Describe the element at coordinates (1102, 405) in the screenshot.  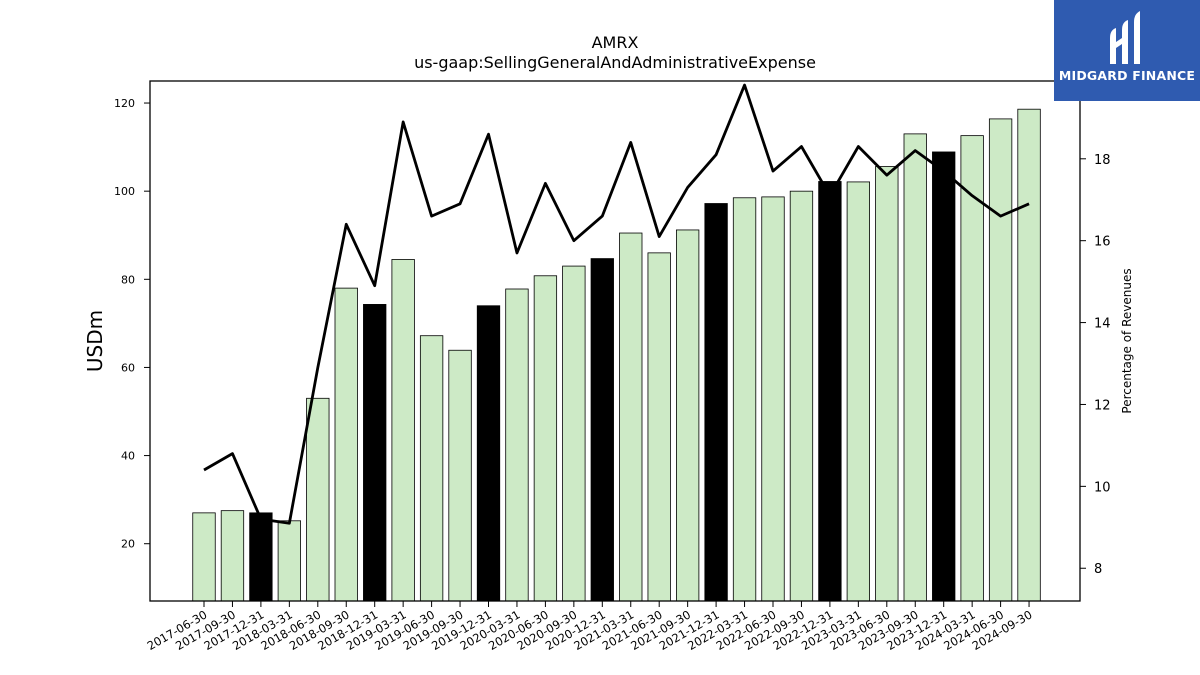
I see `y2-tick-label: 12` at that location.